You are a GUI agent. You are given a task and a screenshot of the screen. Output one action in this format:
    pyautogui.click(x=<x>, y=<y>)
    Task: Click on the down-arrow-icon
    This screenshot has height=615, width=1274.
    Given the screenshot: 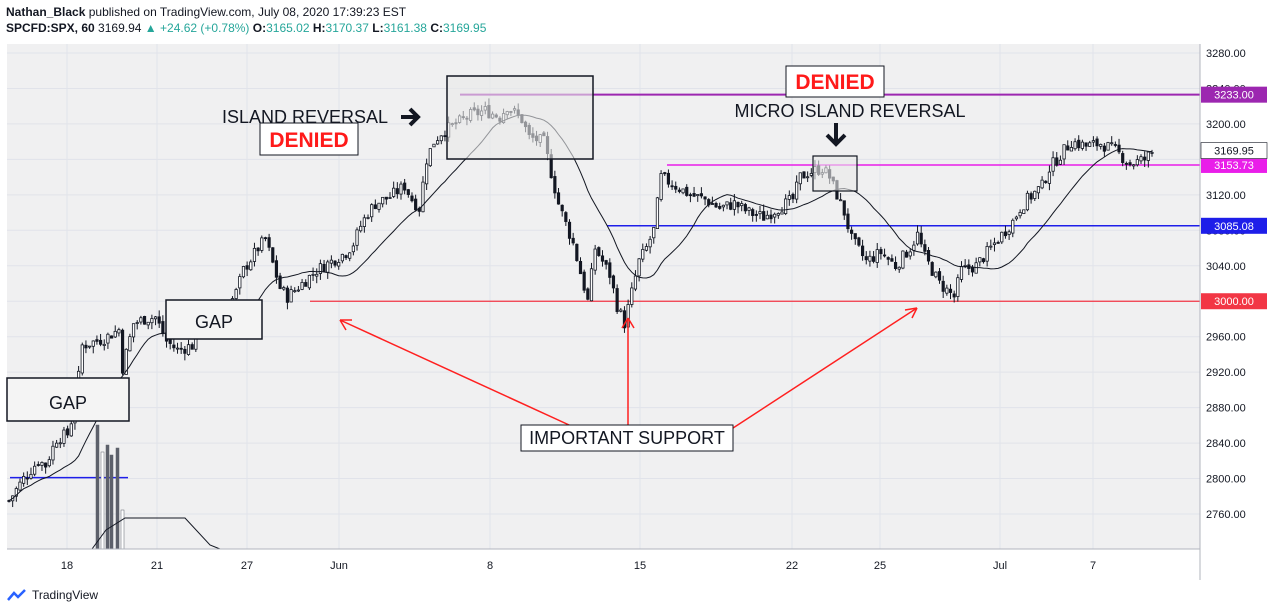 What is the action you would take?
    pyautogui.click(x=836, y=135)
    